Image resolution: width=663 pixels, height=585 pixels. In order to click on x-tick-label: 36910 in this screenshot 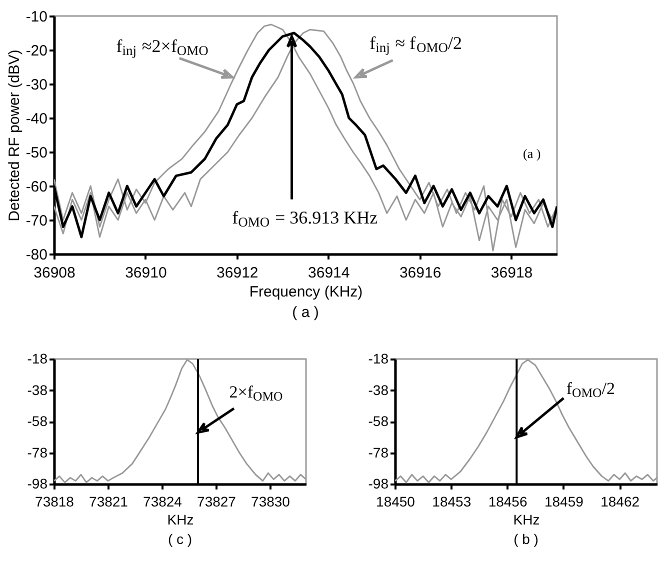, I will do `click(146, 273)`.